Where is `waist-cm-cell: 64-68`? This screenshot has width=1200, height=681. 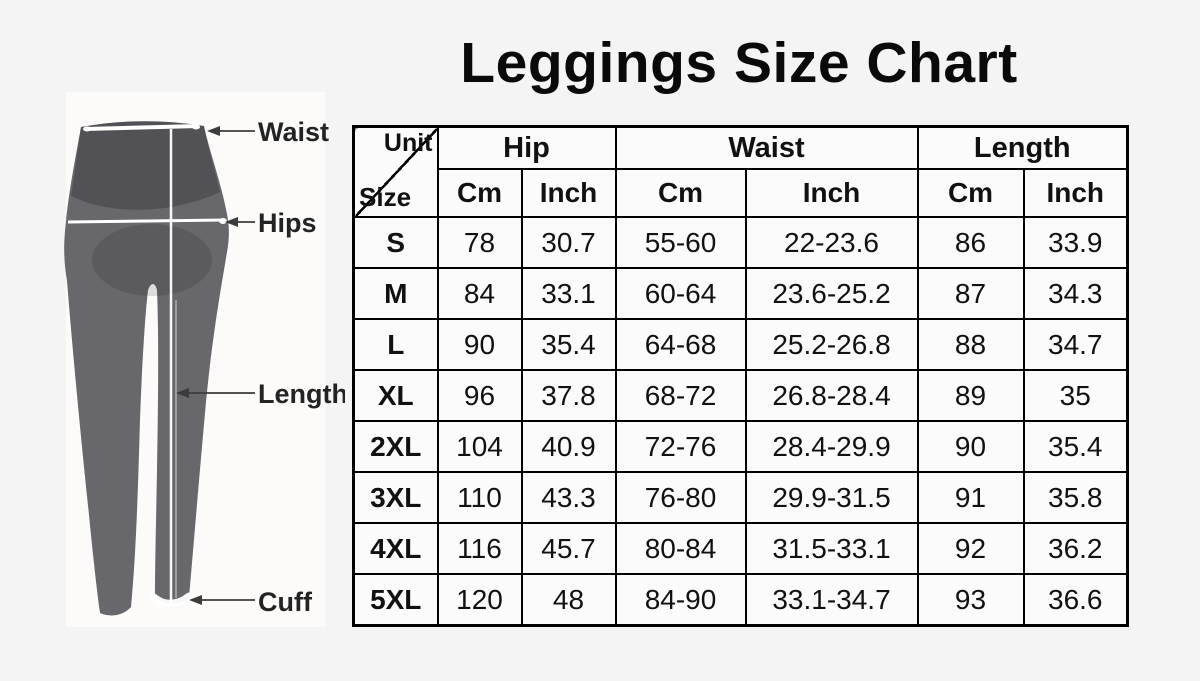
waist-cm-cell: 64-68 is located at coordinates (680, 344).